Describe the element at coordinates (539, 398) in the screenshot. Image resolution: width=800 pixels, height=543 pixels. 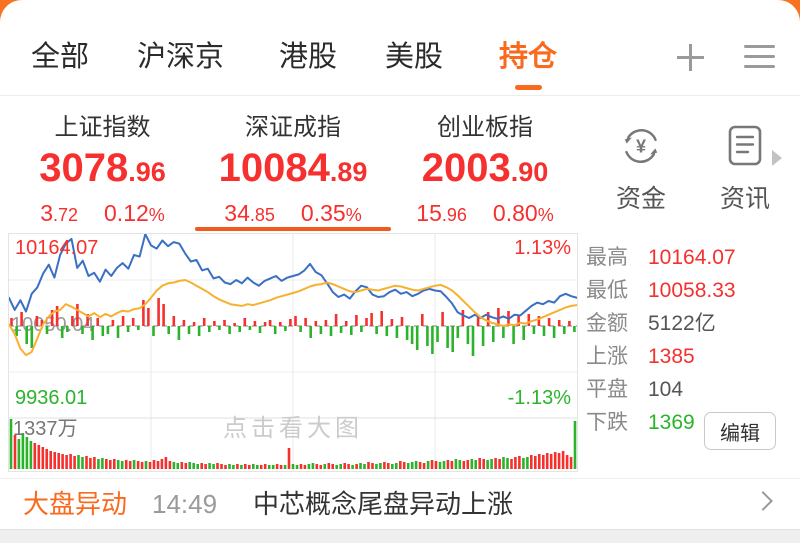
I see `chart-pct-down-label: -1.13%` at that location.